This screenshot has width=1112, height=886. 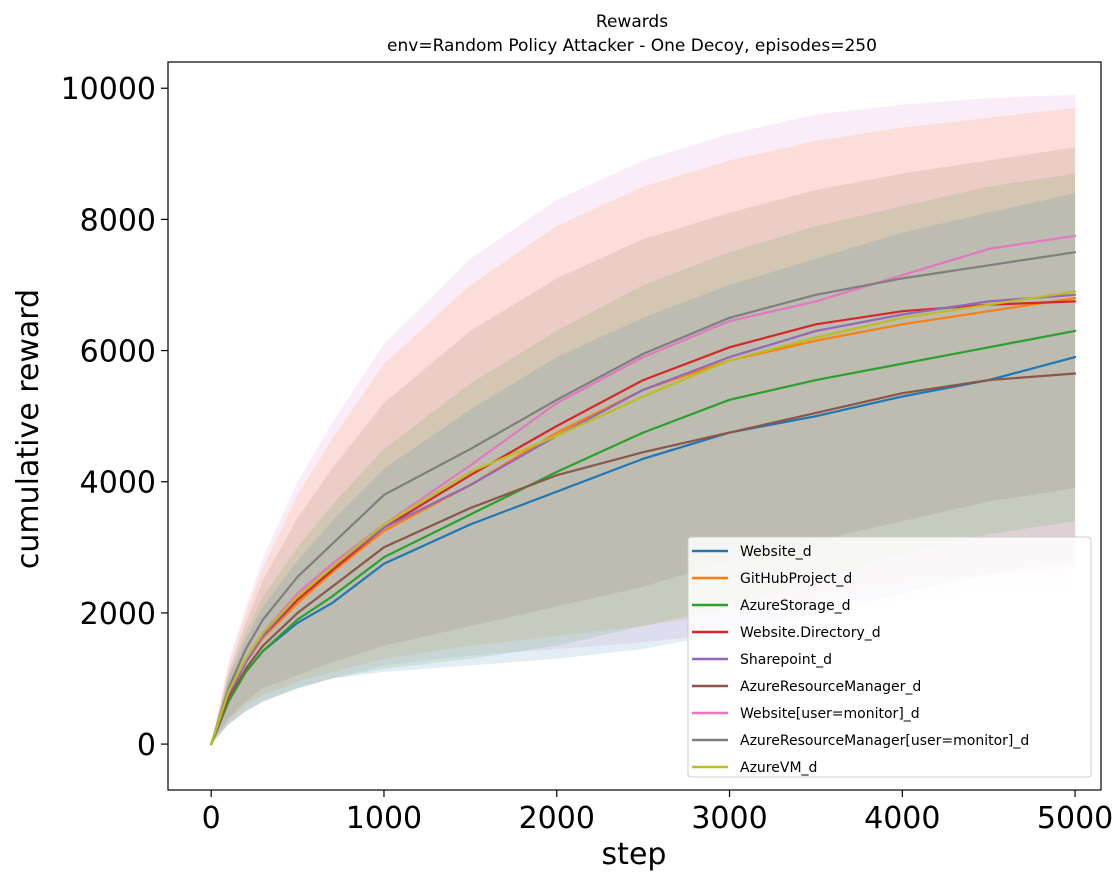 What do you see at coordinates (902, 818) in the screenshot?
I see `x-tick-label-4: 4000` at bounding box center [902, 818].